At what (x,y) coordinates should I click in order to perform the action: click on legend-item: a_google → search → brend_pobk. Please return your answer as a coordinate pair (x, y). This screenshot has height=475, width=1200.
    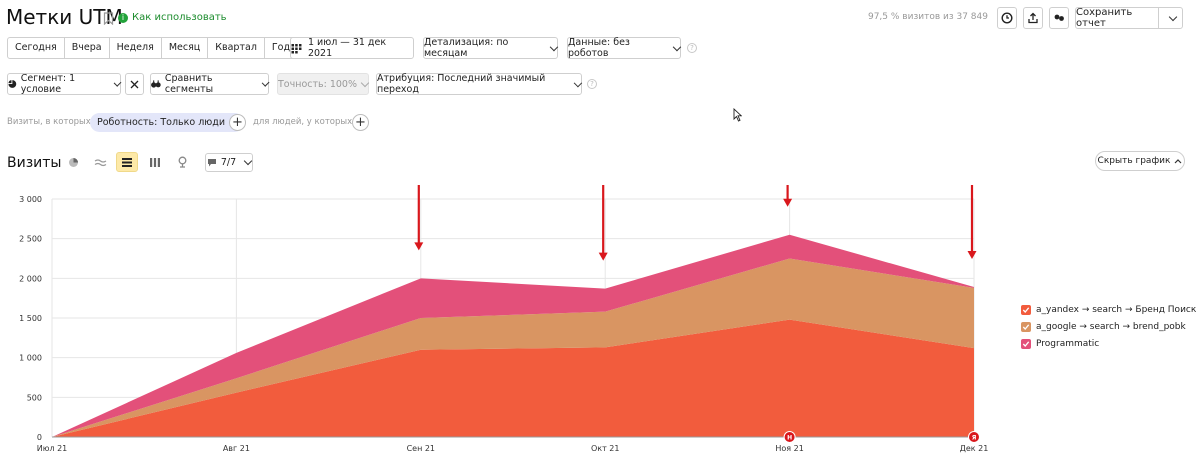
    Looking at the image, I should click on (1108, 326).